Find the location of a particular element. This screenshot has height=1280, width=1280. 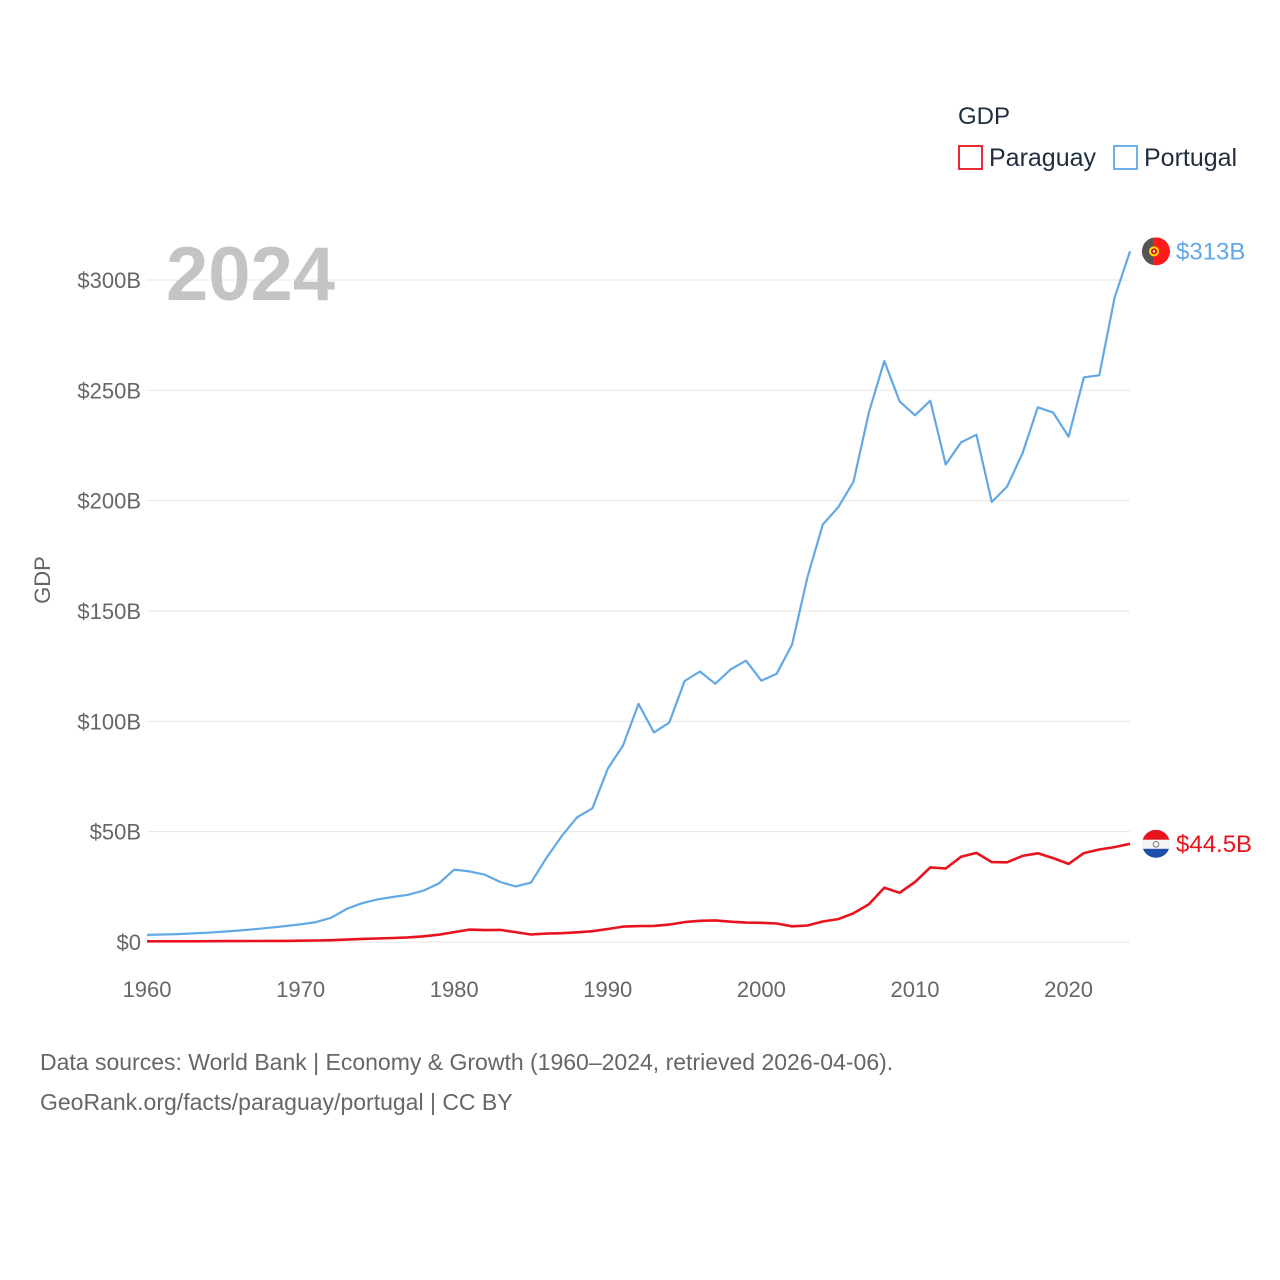

x-axis-ticks: 1960 1970 1980 1990 2000 2010 2020 is located at coordinates (608, 989).